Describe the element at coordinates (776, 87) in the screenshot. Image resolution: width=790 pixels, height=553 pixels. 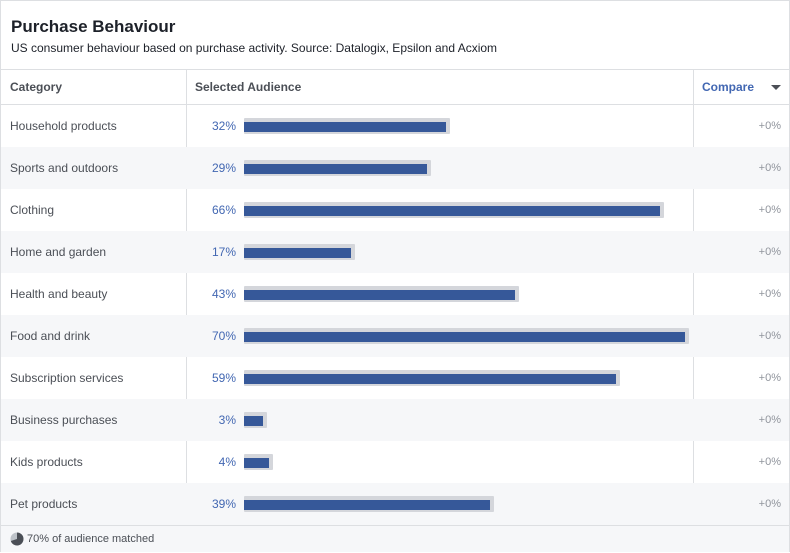
I see `chevron-down-icon` at that location.